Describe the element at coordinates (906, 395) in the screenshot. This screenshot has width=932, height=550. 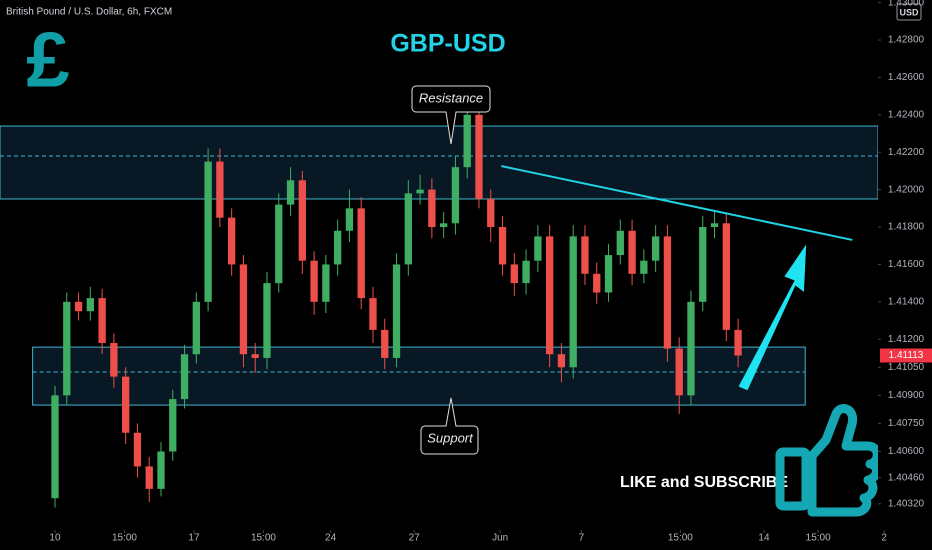
I see `y-tick-label: 1.40900` at that location.